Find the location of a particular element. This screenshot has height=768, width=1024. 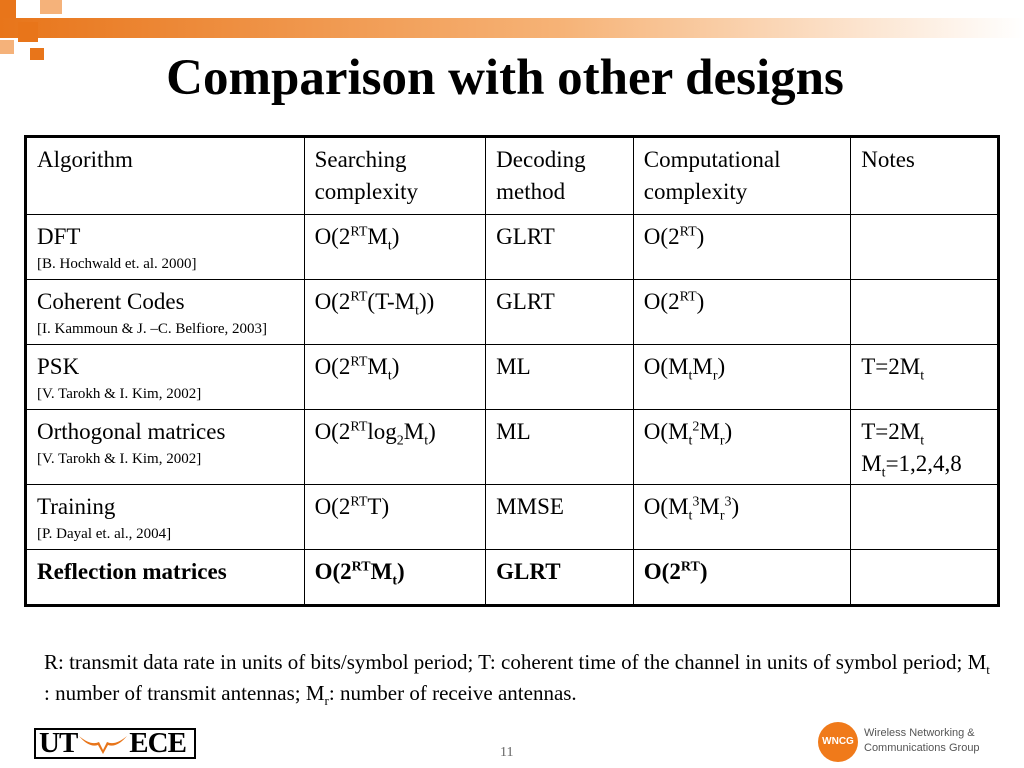

reference-citation: [B. Hochwald et. al. 2000] is located at coordinates (117, 264).